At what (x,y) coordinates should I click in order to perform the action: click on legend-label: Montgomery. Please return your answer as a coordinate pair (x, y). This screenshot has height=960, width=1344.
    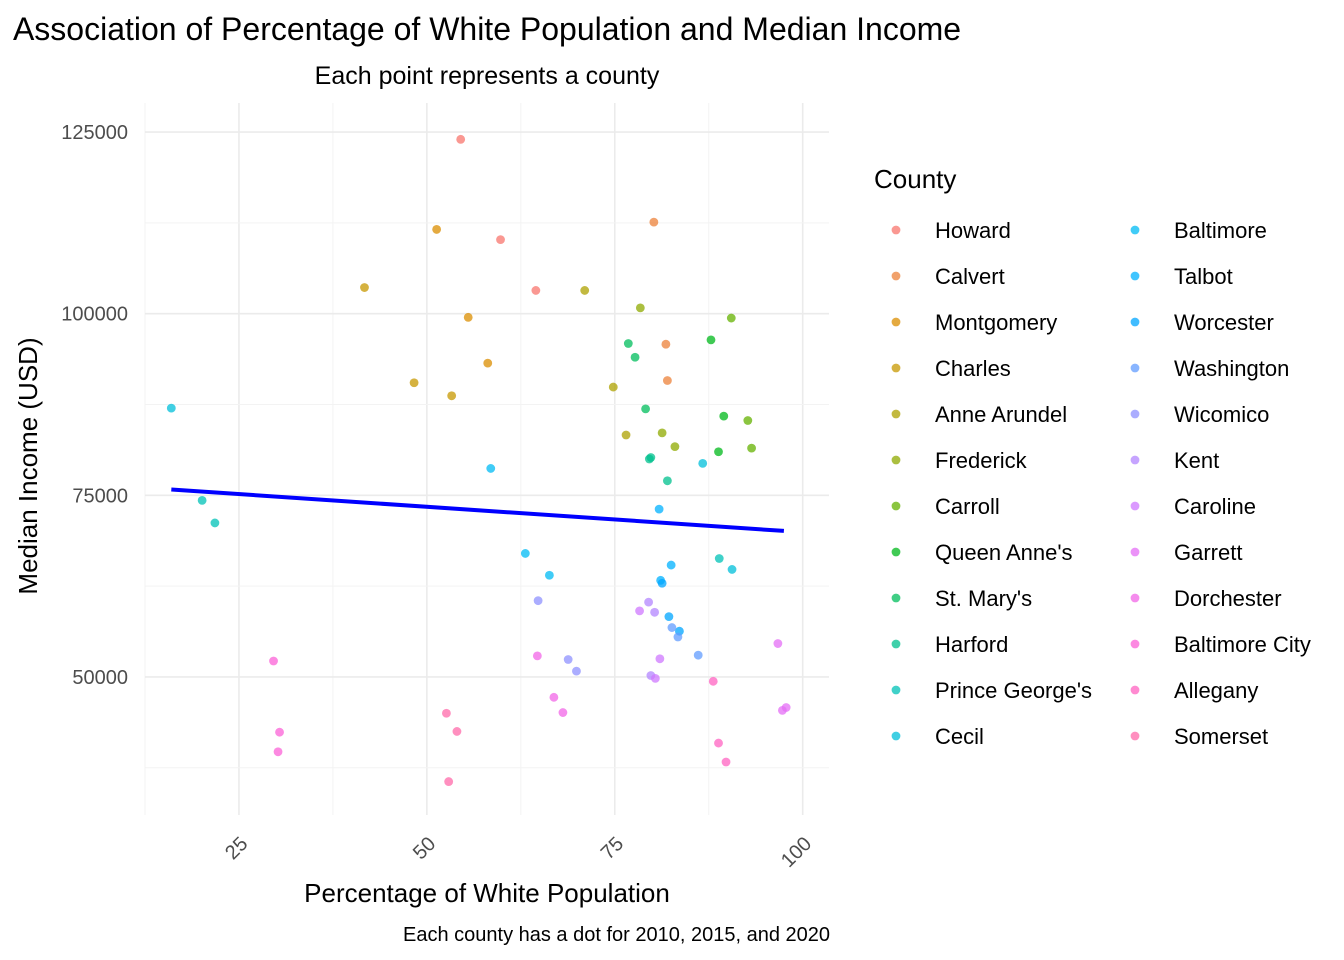
    Looking at the image, I should click on (996, 322).